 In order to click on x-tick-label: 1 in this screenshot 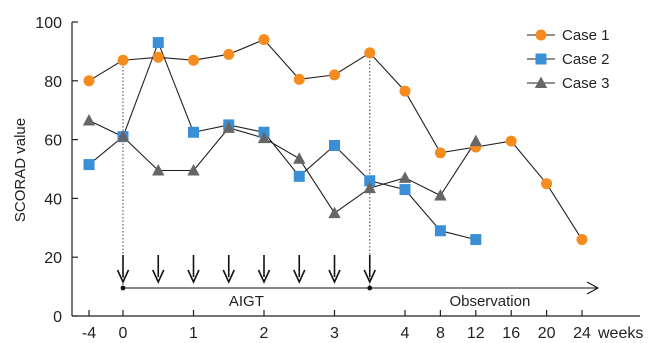, I will do `click(193, 333)`.